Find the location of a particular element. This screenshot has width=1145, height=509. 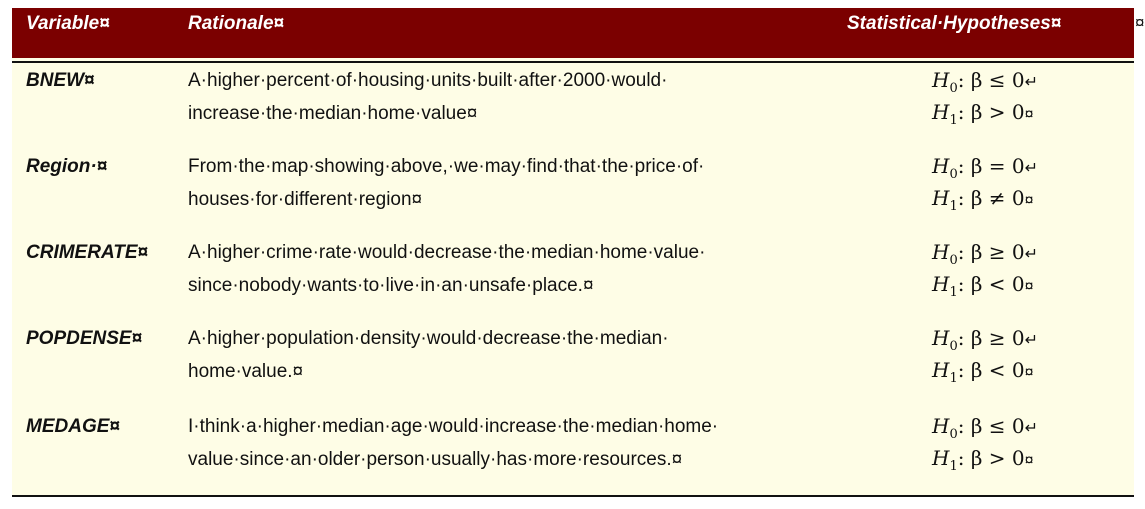

header-variable: Variable¤ is located at coordinates (68, 23).